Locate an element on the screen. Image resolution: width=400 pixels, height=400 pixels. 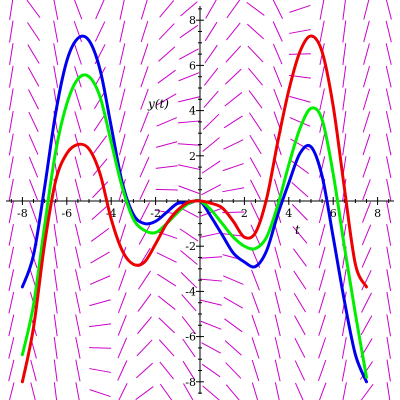
x-tick-label: 4 is located at coordinates (288, 213).